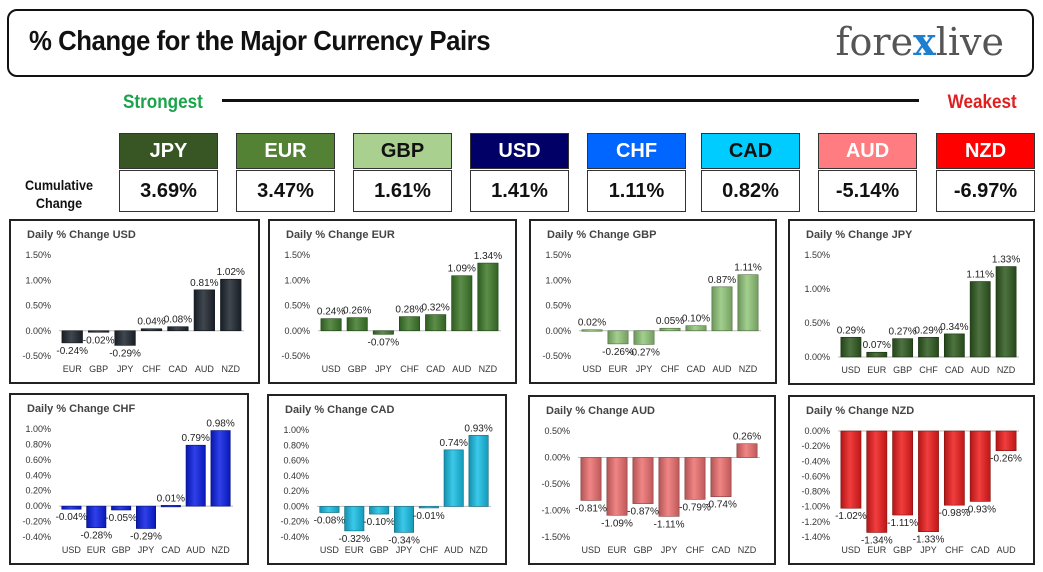 The width and height of the screenshot is (1043, 572). What do you see at coordinates (980, 275) in the screenshot?
I see `data-label: 1.11%` at bounding box center [980, 275].